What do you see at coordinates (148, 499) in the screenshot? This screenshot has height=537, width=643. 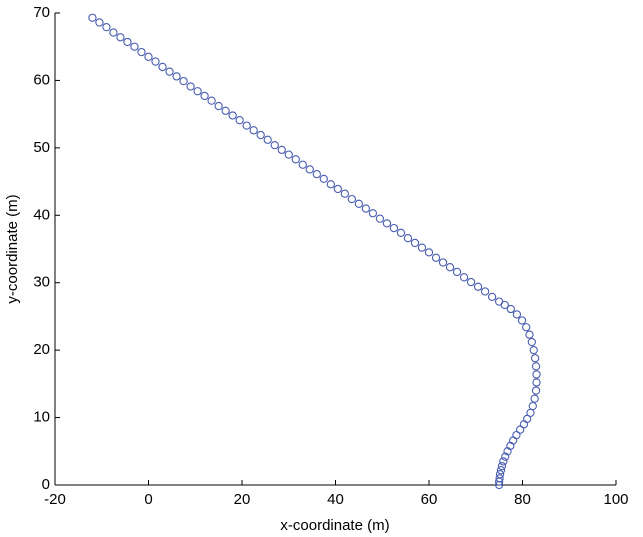 I see `x-tick-label: 0` at bounding box center [148, 499].